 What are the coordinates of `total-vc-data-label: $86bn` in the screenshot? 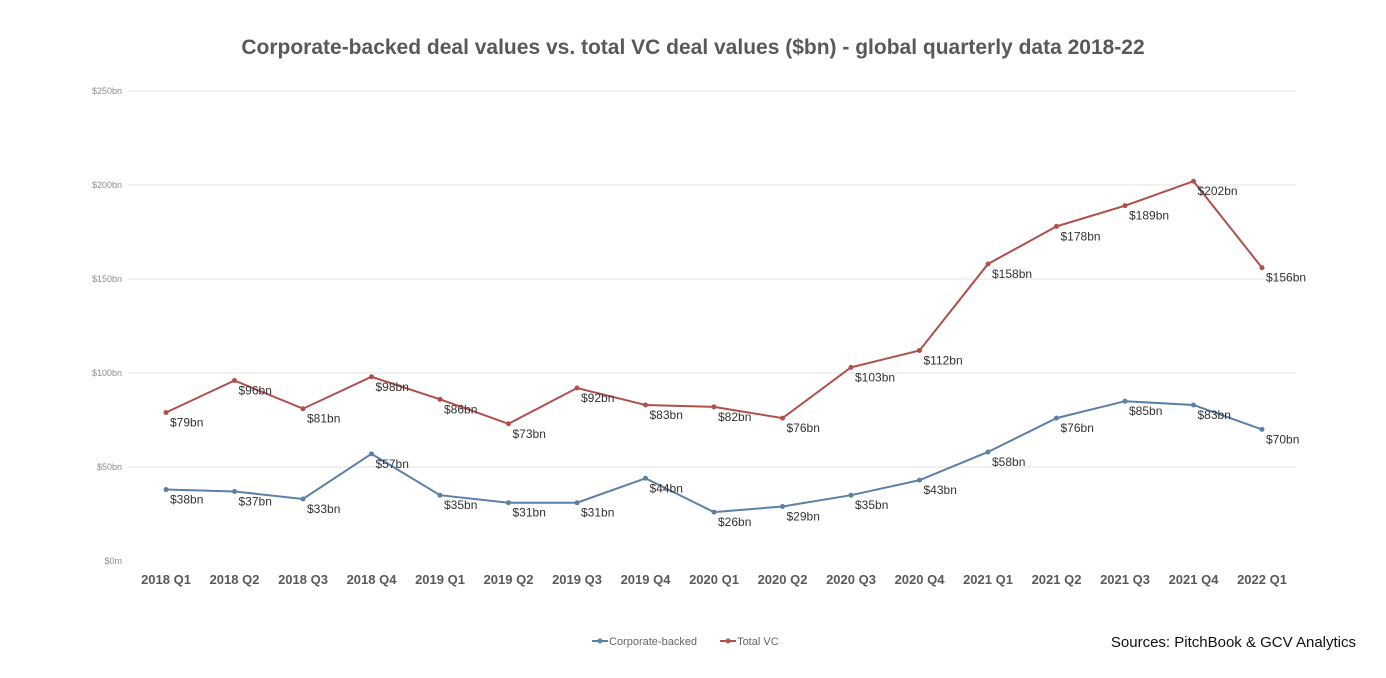 It's located at (460, 409).